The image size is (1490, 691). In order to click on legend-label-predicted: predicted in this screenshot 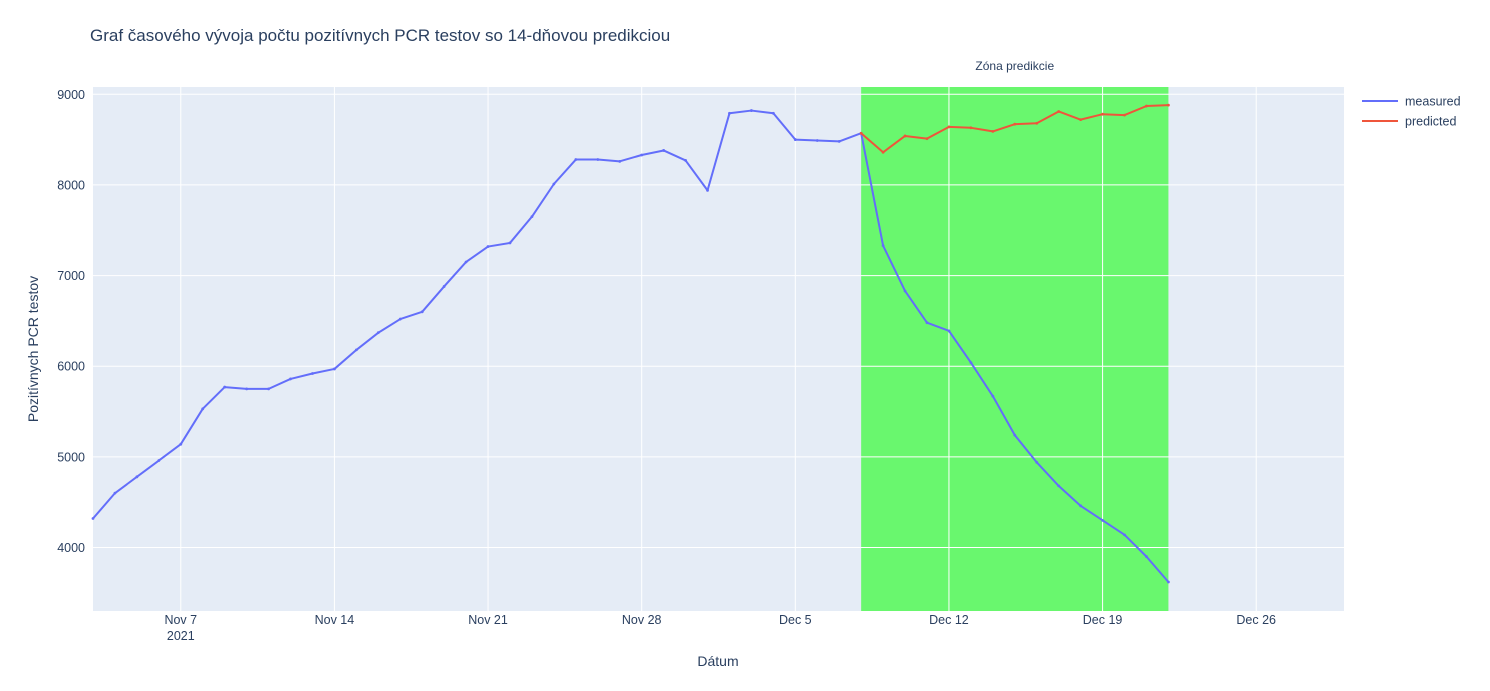, I will do `click(1430, 122)`.